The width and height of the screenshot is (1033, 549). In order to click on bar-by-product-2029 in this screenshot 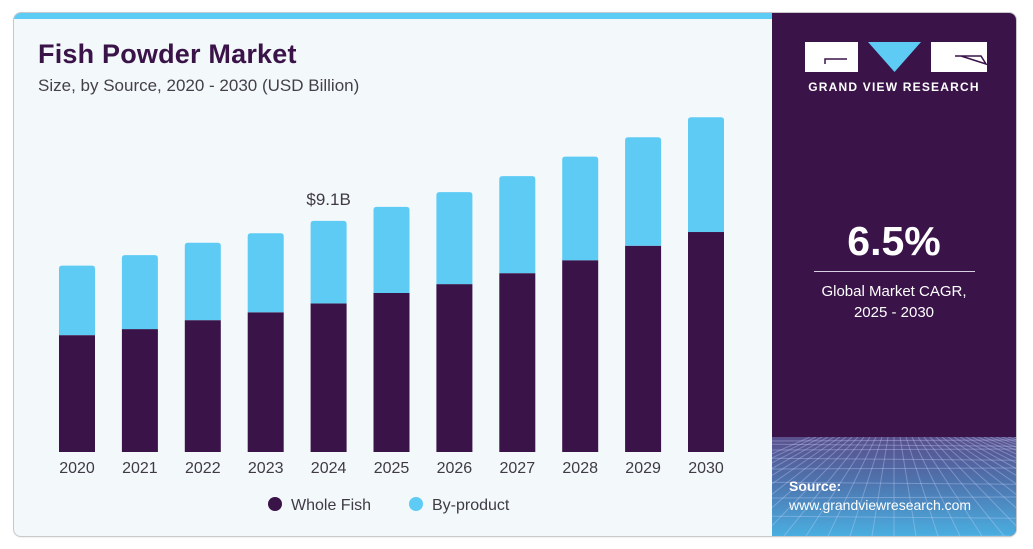, I will do `click(643, 191)`.